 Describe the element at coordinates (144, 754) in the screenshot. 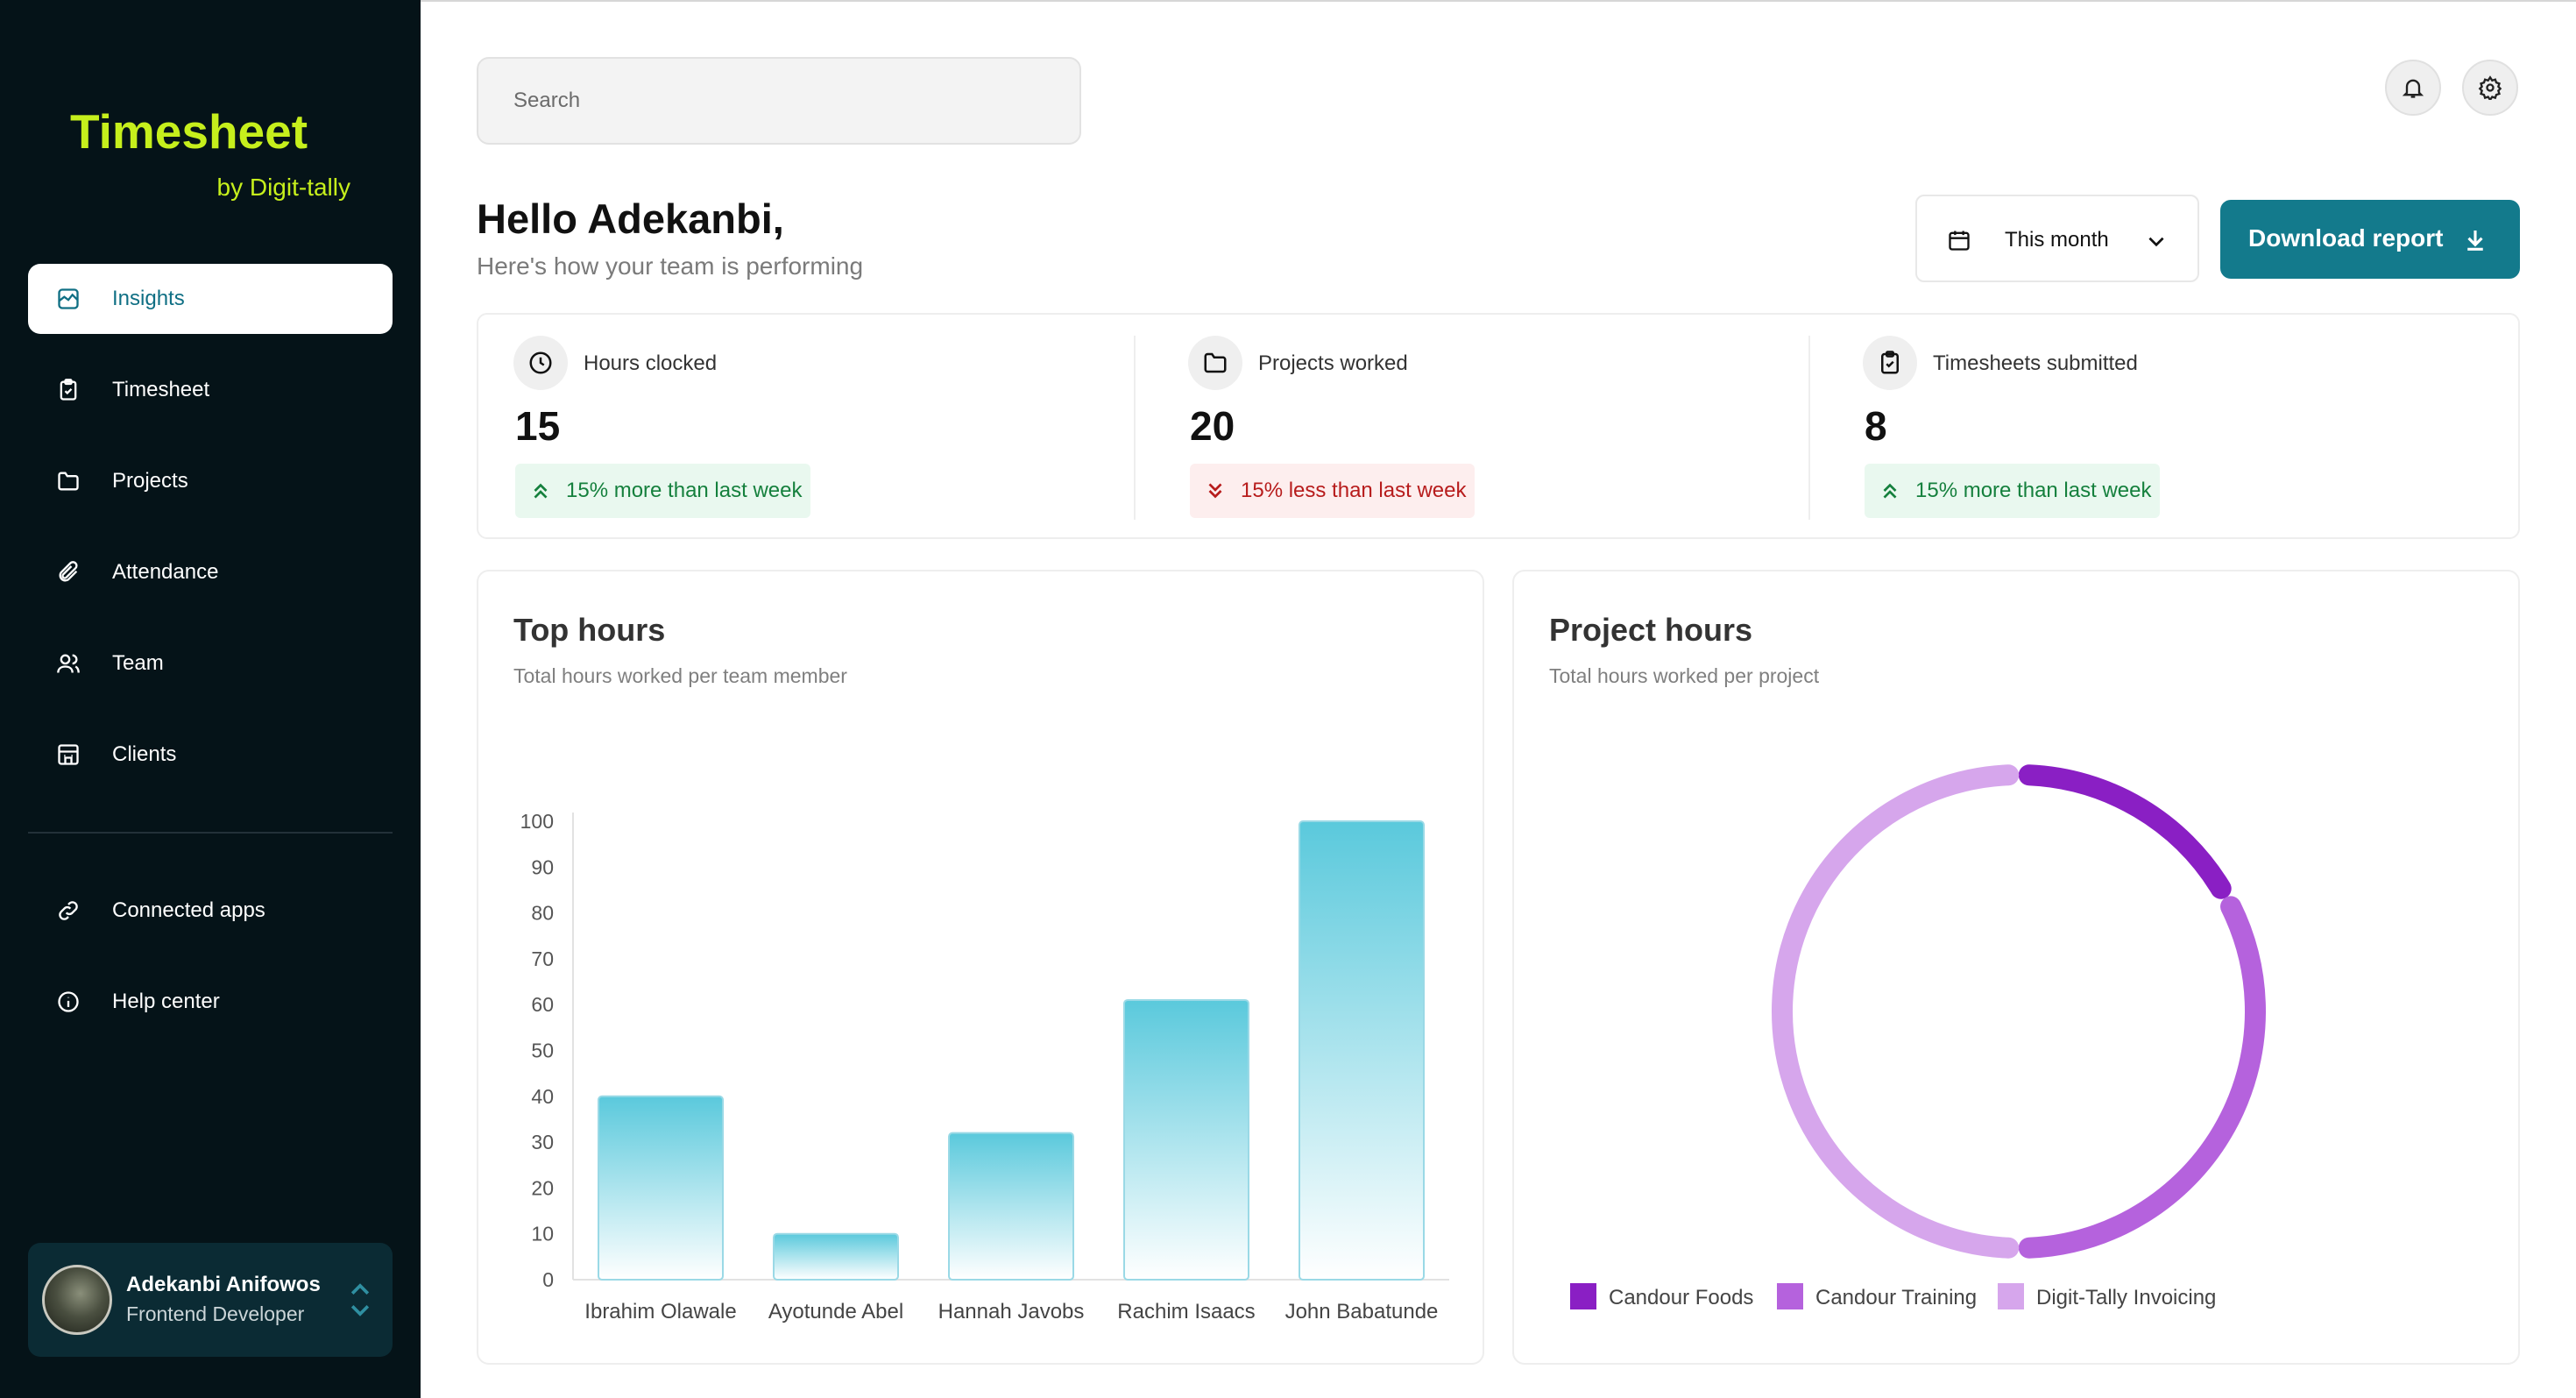

I see `sidebar-item-label: Clients` at that location.